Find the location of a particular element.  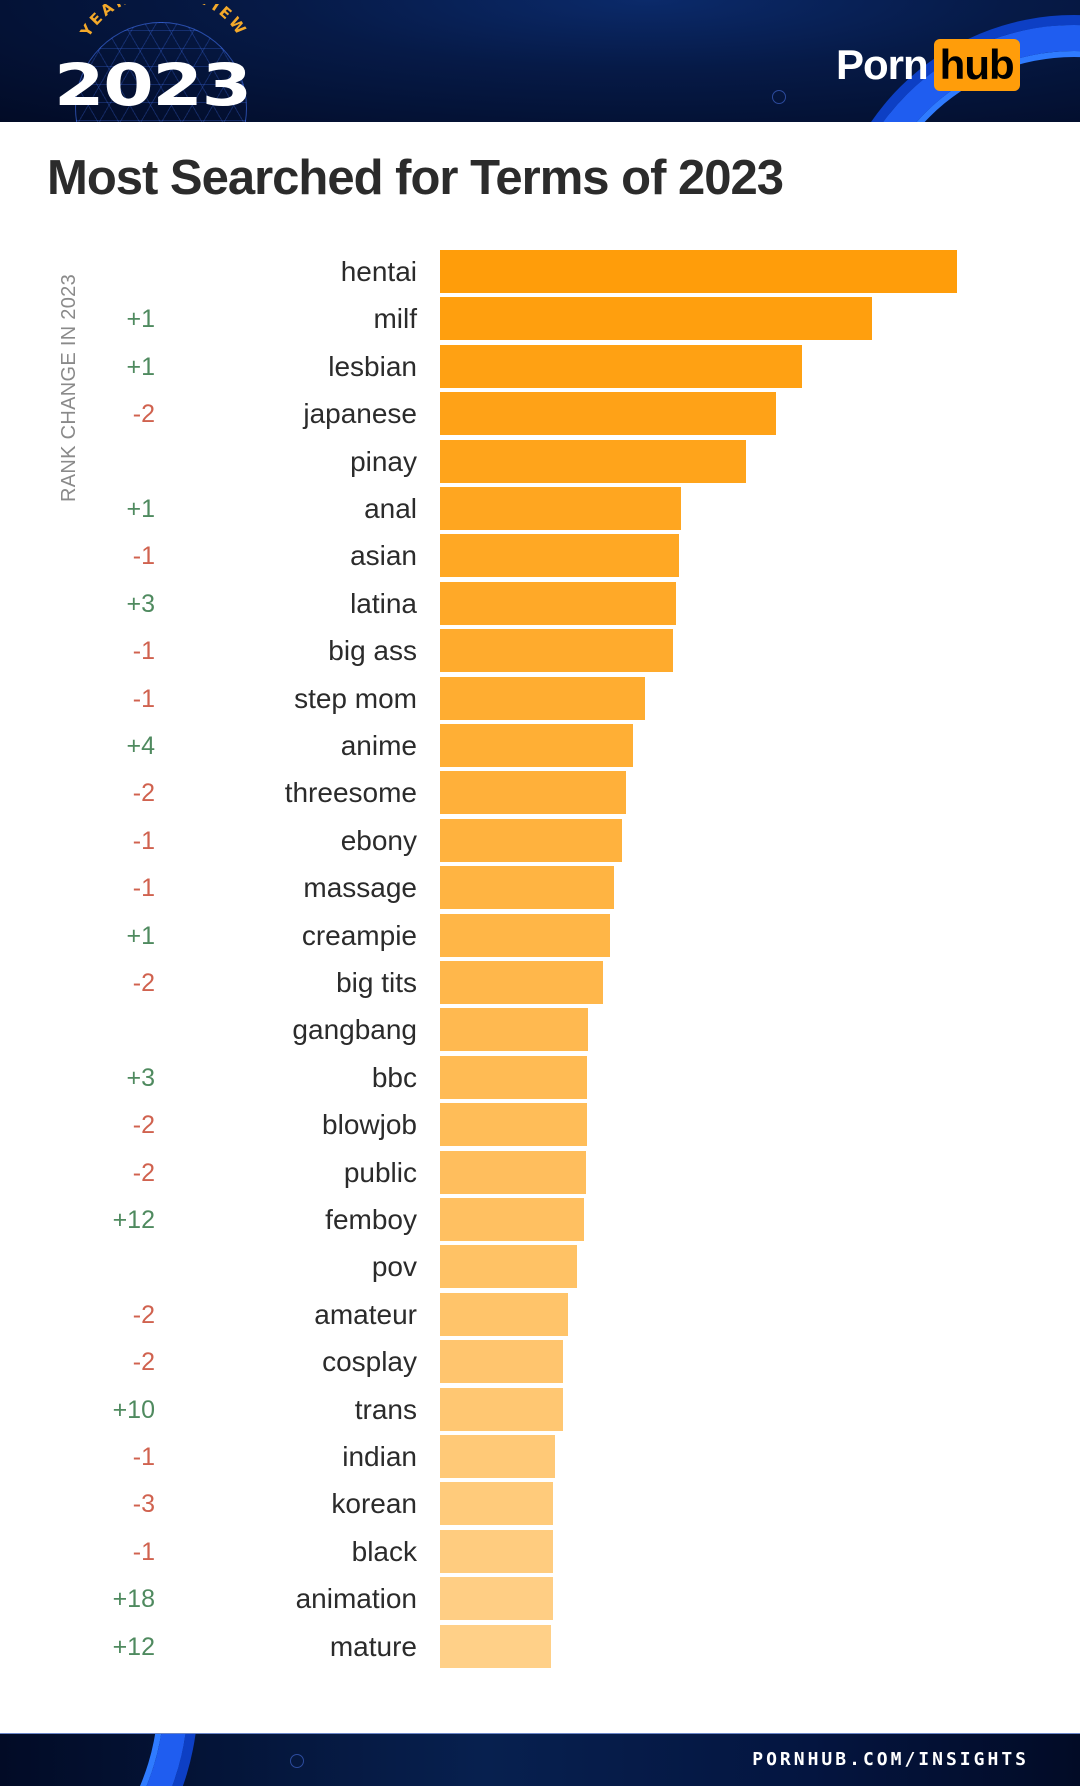

search-term-label: anime is located at coordinates (378, 745).